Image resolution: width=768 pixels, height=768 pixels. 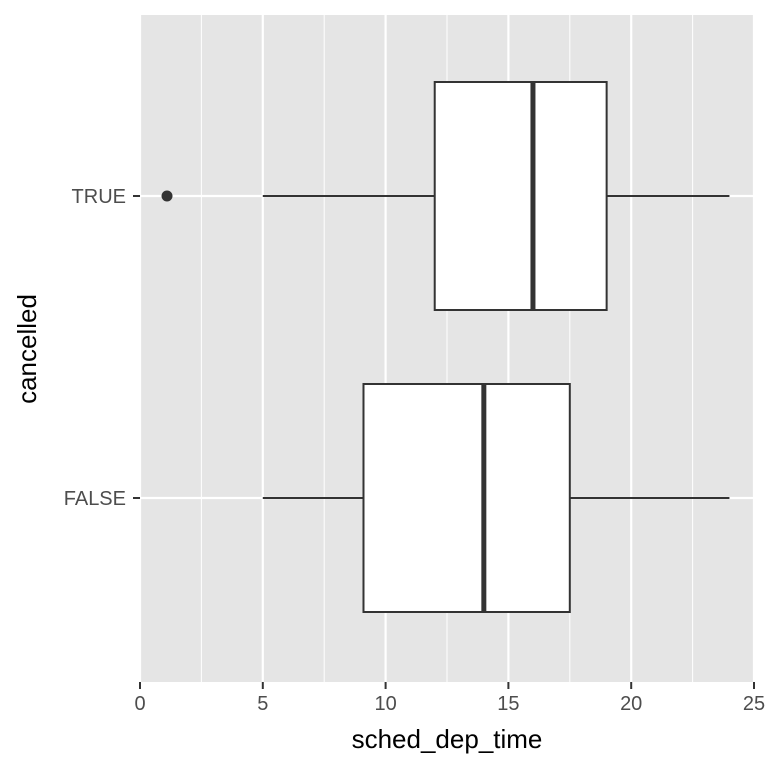 What do you see at coordinates (631, 704) in the screenshot?
I see `x-tick-label: 20` at bounding box center [631, 704].